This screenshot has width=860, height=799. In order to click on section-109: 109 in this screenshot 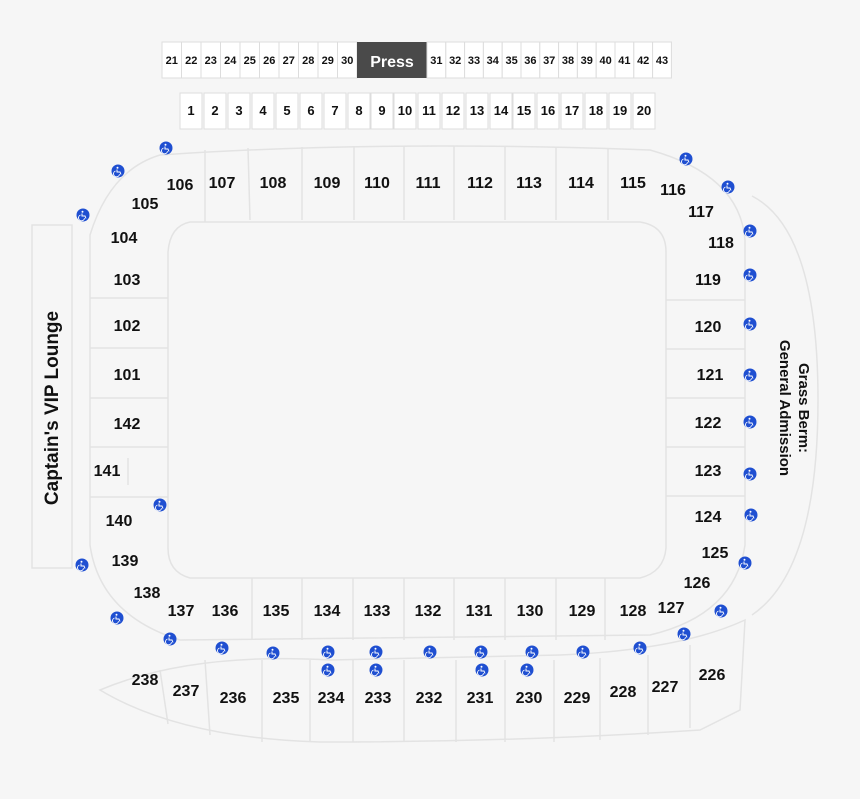, I will do `click(327, 183)`.